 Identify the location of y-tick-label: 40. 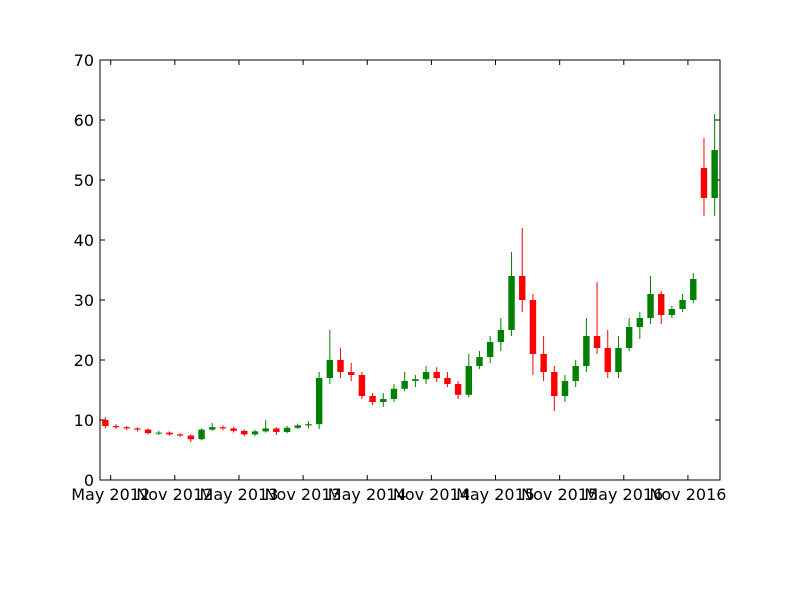
(84, 240).